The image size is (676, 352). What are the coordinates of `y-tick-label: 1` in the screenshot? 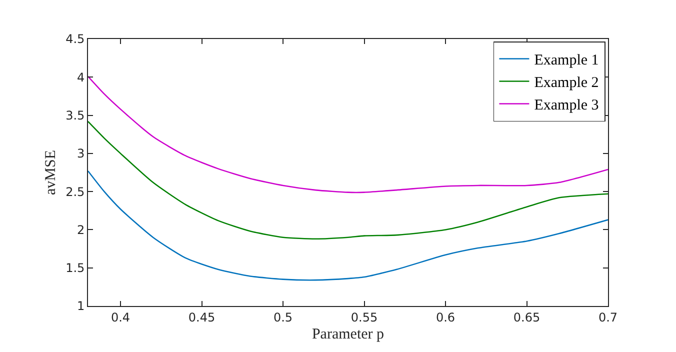 It's located at (81, 306).